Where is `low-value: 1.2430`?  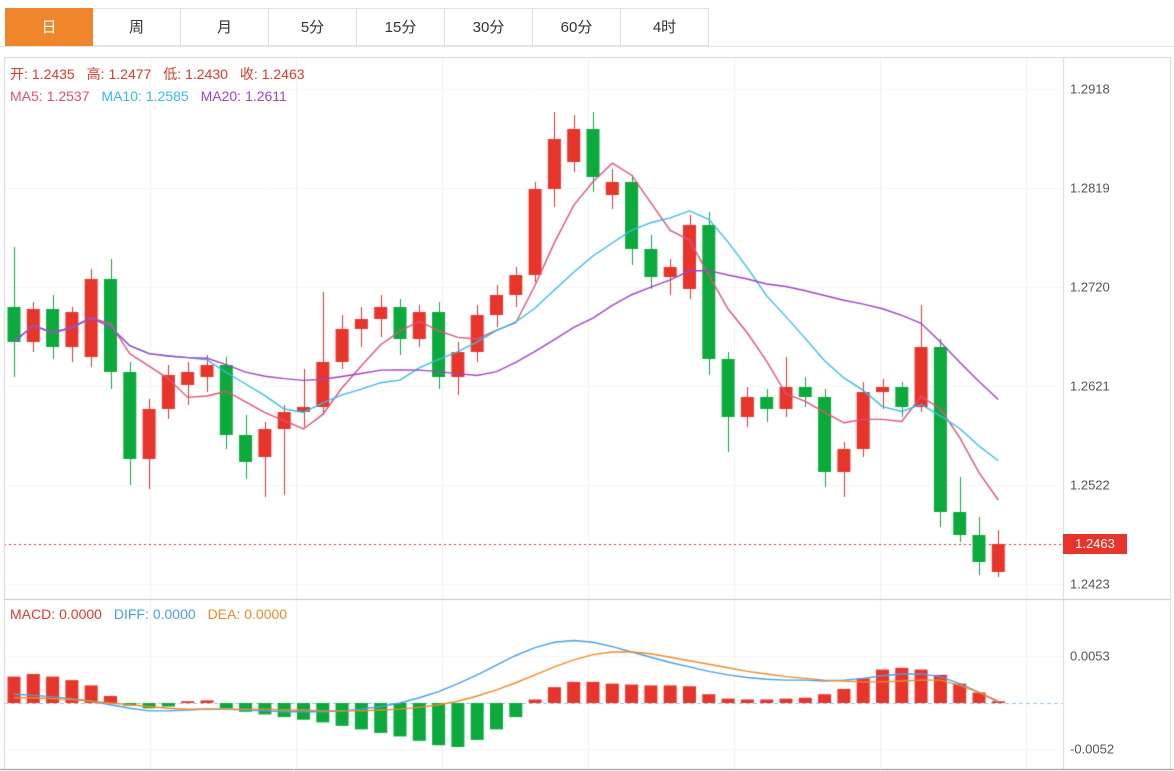
low-value: 1.2430 is located at coordinates (206, 74).